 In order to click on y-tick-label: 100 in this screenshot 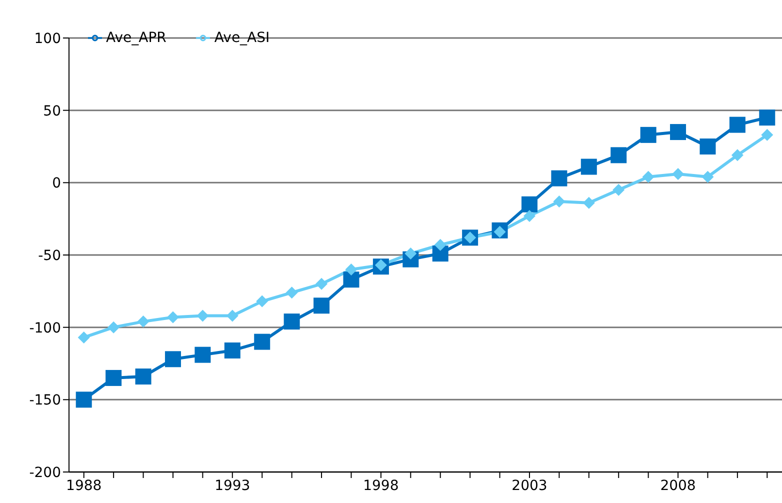, I will do `click(47, 38)`.